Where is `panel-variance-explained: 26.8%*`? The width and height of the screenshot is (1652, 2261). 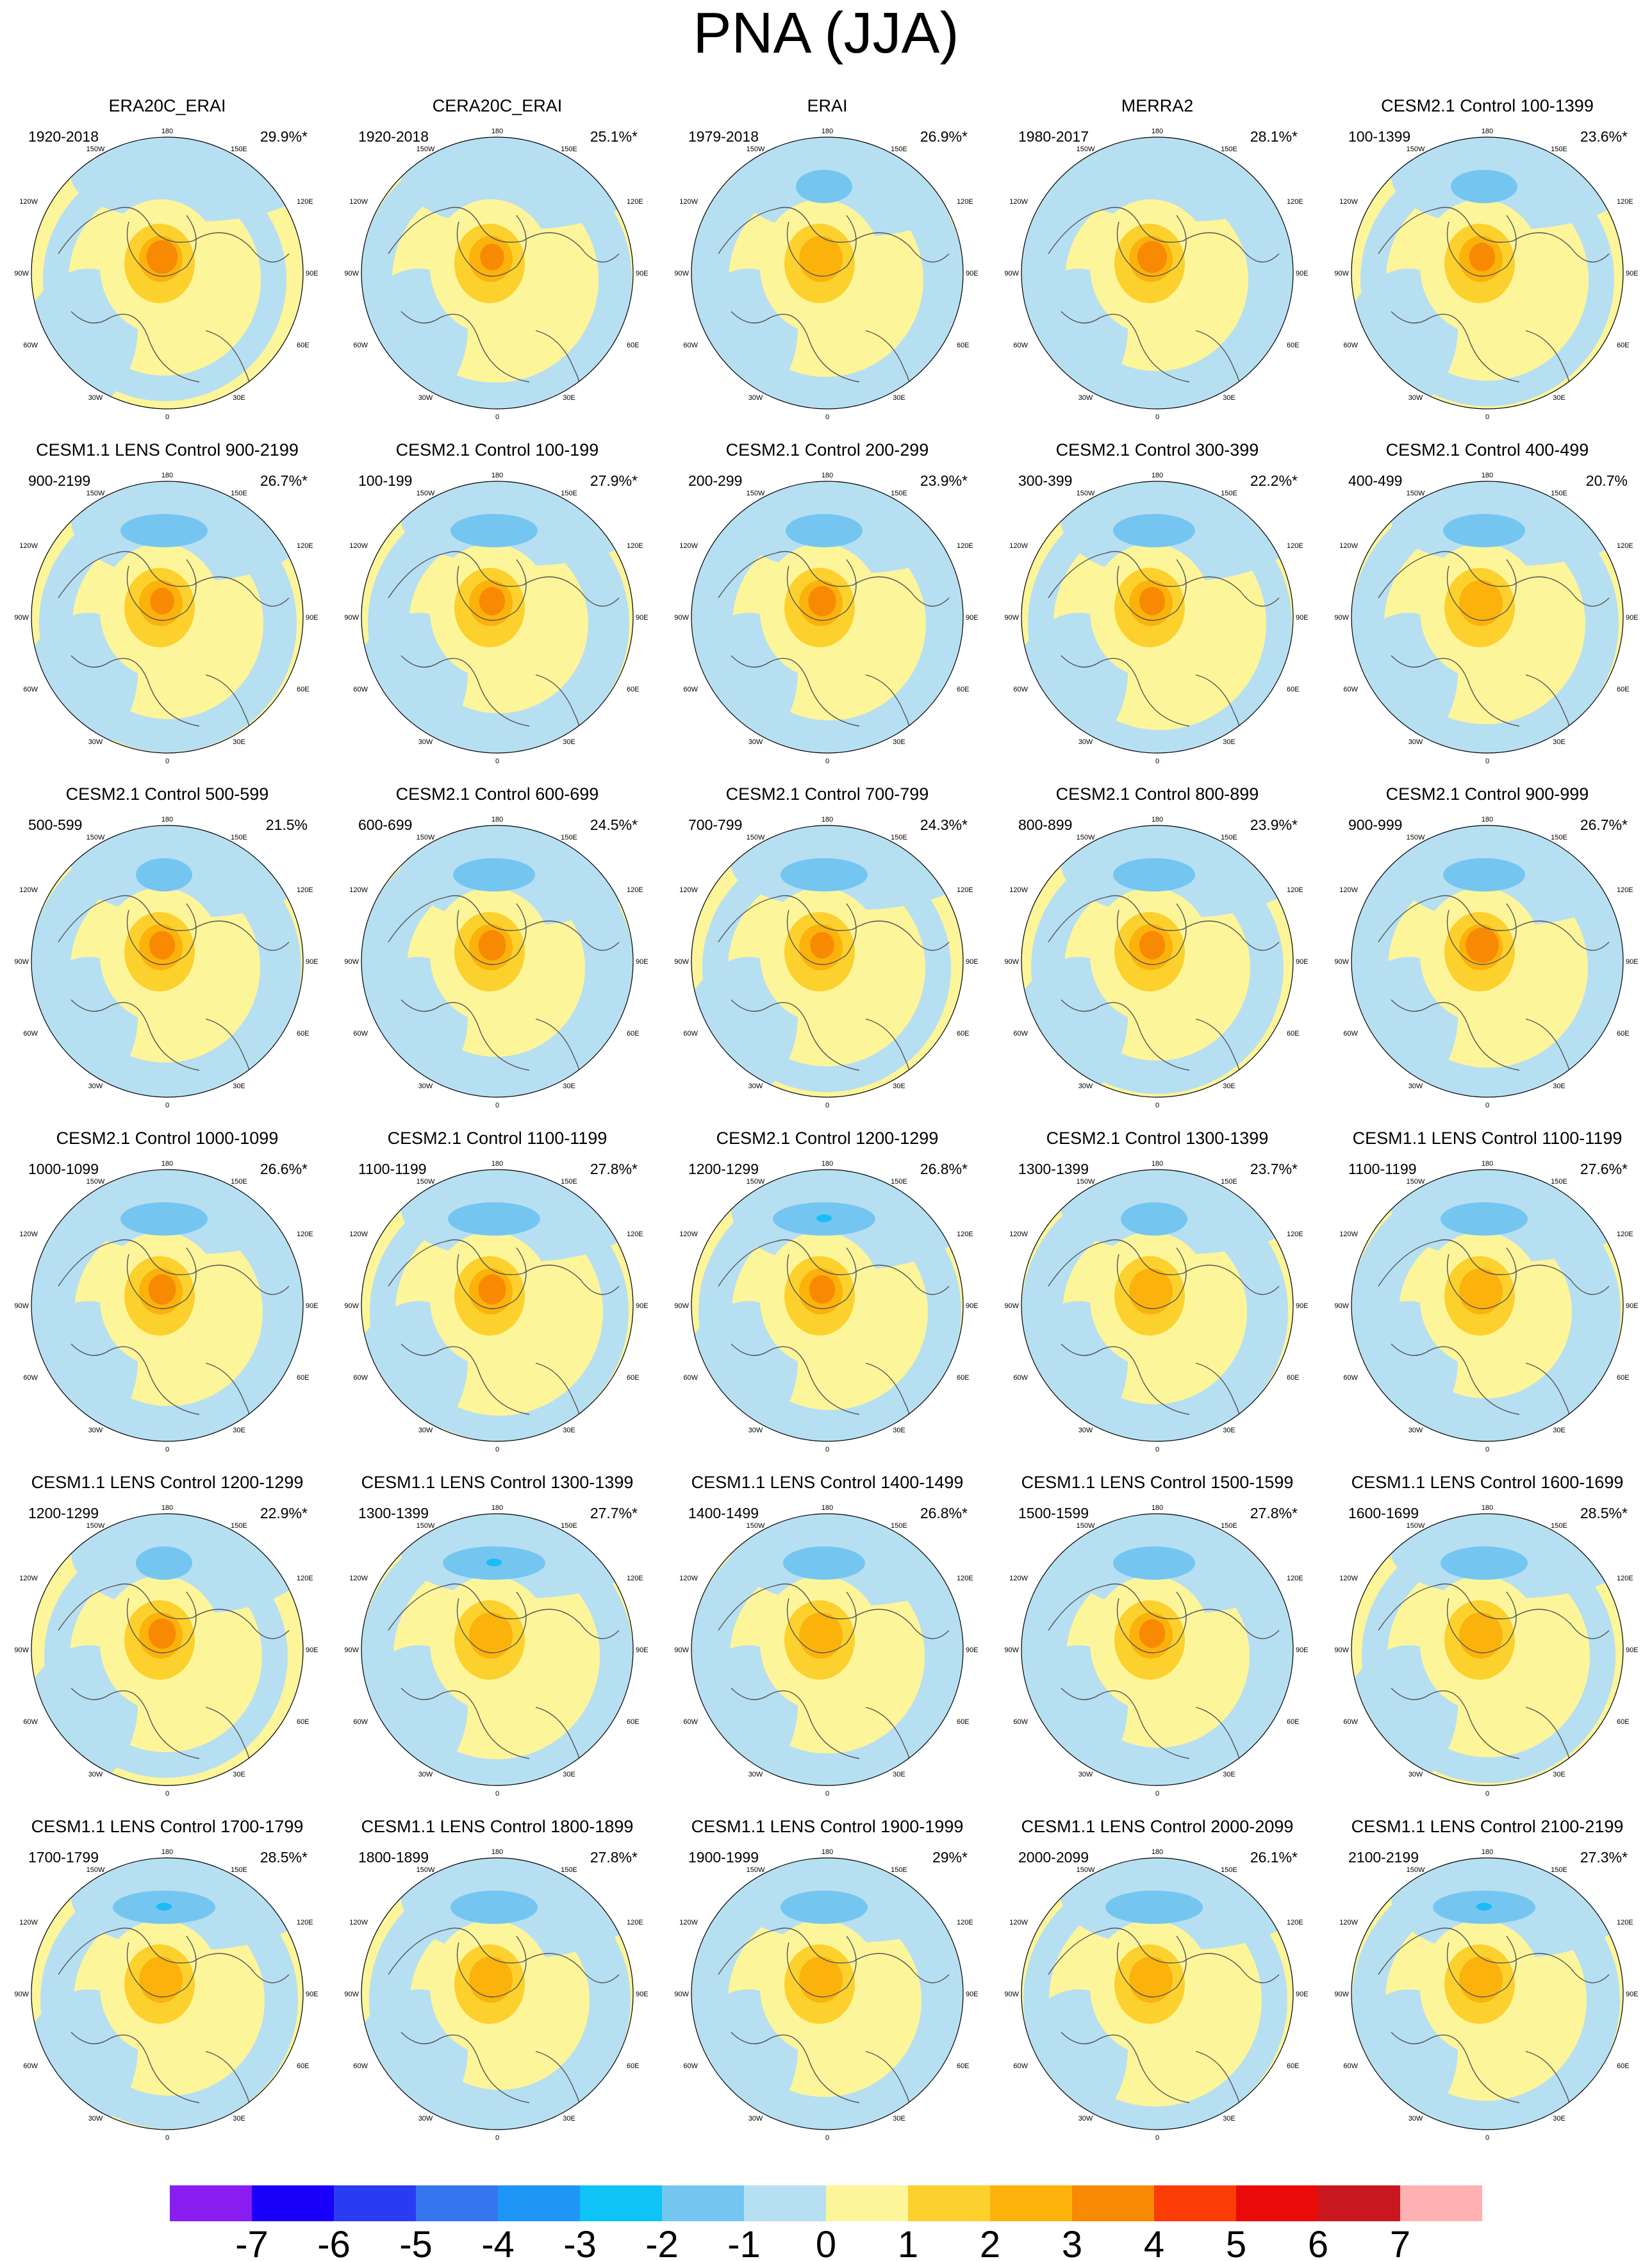 panel-variance-explained: 26.8%* is located at coordinates (944, 1169).